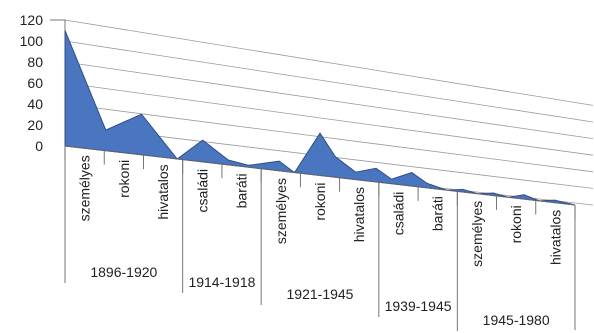 The width and height of the screenshot is (594, 333). What do you see at coordinates (39, 146) in the screenshot?
I see `y-tick-label: 0` at bounding box center [39, 146].